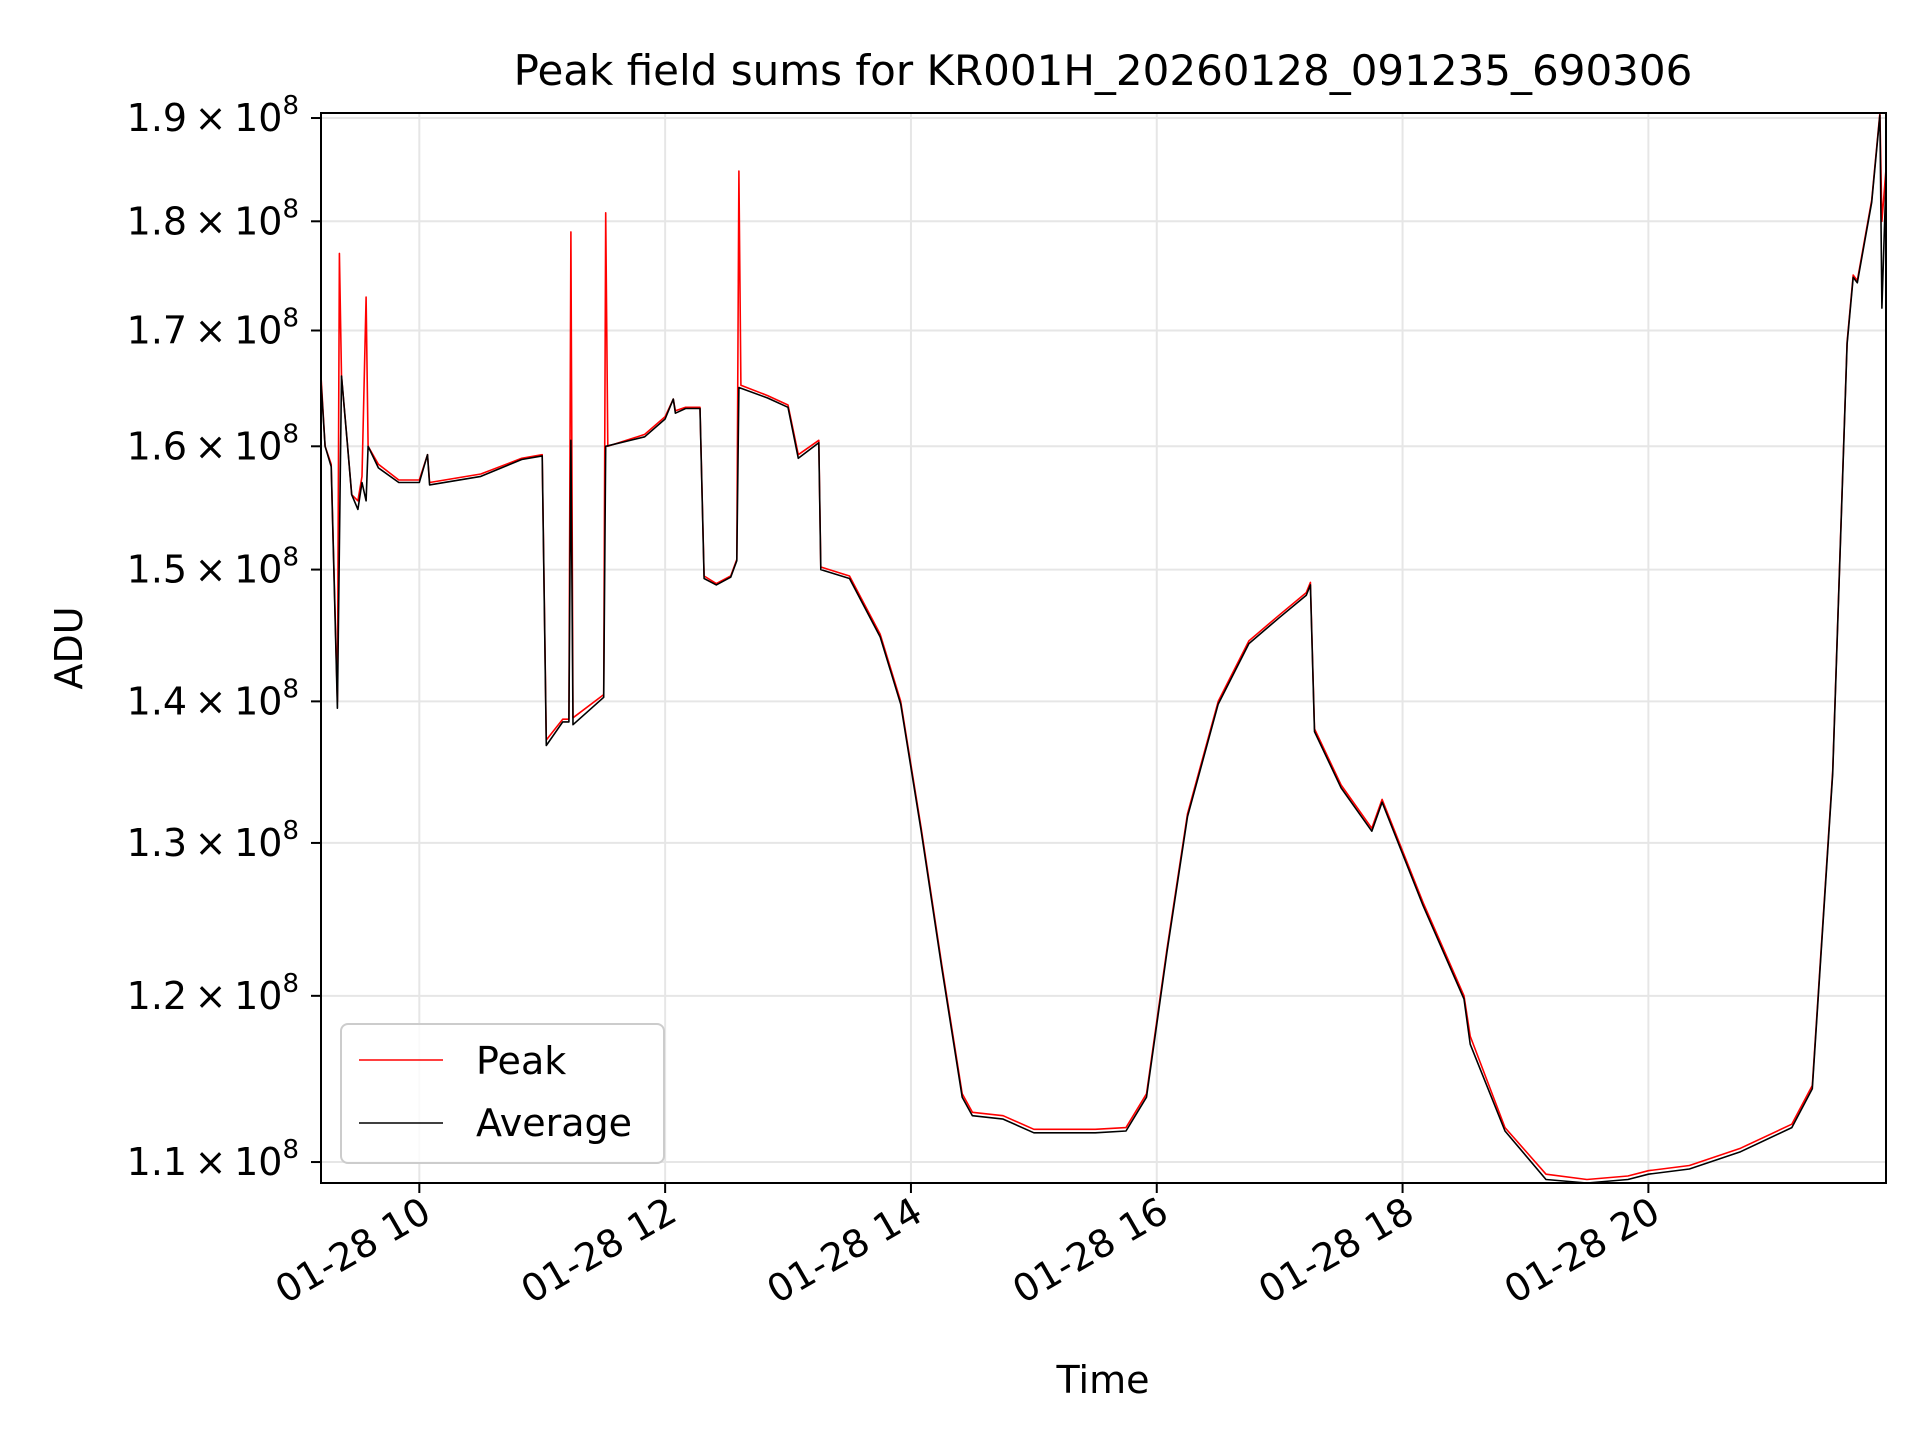 Image resolution: width=1920 pixels, height=1440 pixels. I want to click on legend-label-peak: Peak, so click(521, 1061).